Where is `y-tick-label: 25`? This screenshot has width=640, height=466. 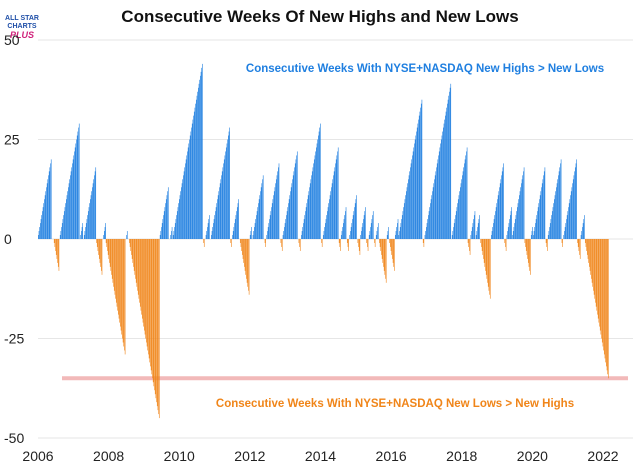
y-tick-label: 25 is located at coordinates (12, 140).